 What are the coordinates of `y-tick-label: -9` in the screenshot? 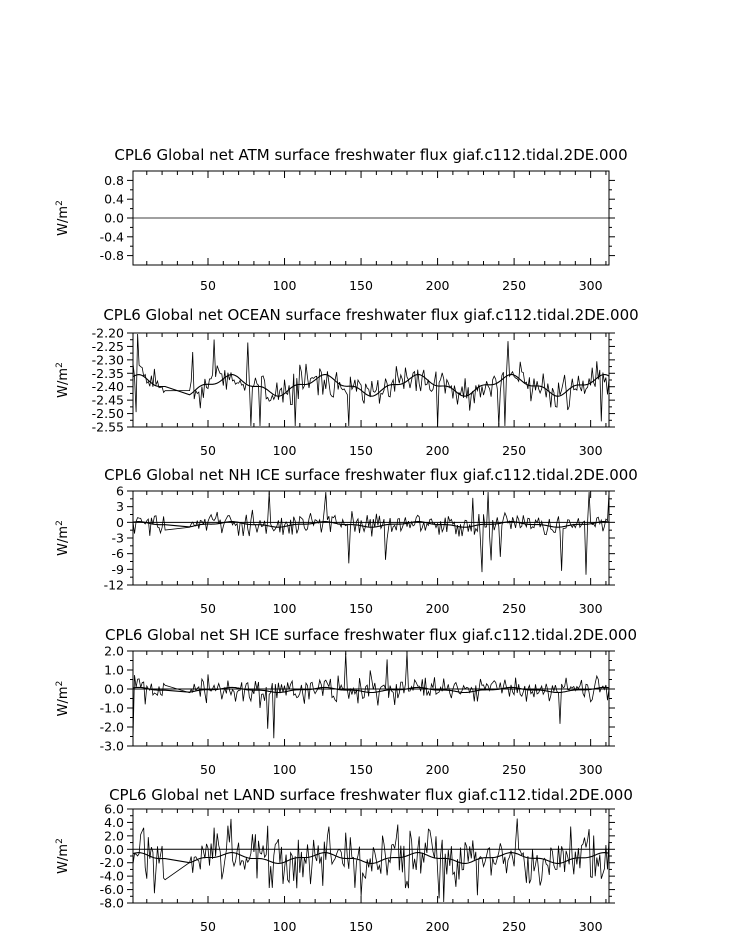 It's located at (118, 569).